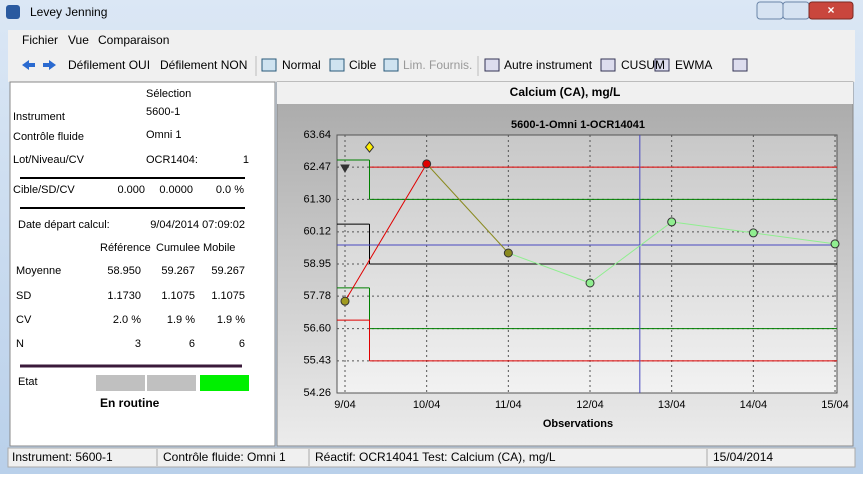  What do you see at coordinates (317, 264) in the screenshot?
I see `y-tick-label: 58.95` at bounding box center [317, 264].